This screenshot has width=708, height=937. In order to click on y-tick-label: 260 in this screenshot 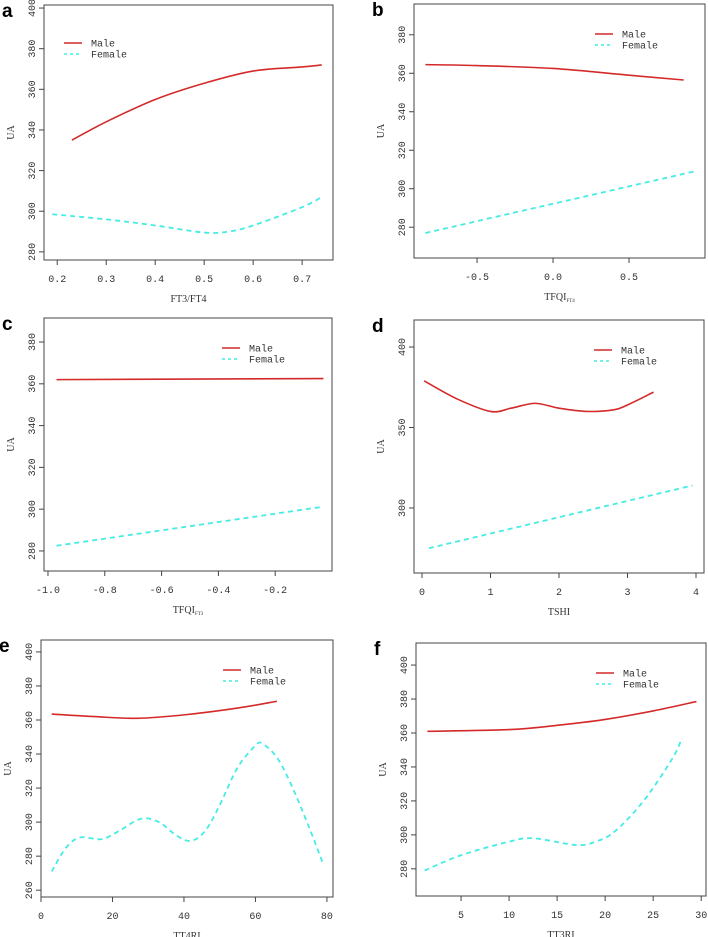, I will do `click(30, 890)`.